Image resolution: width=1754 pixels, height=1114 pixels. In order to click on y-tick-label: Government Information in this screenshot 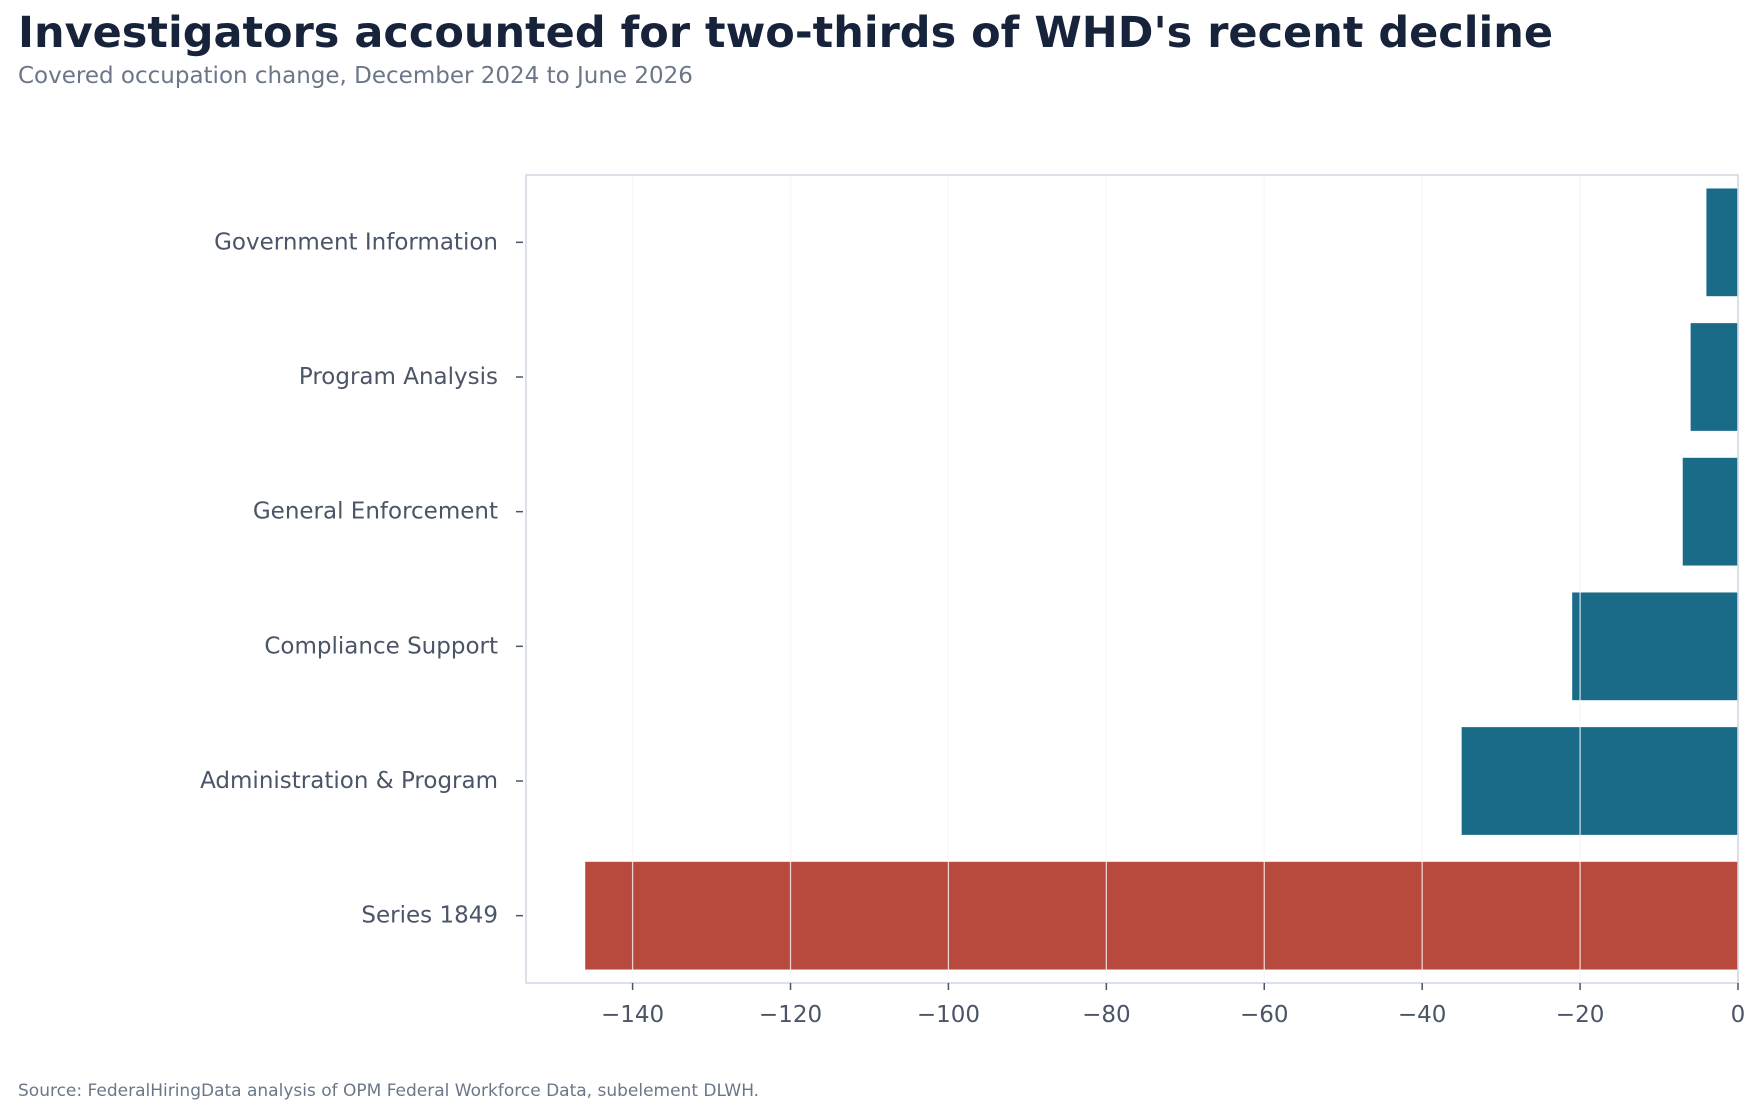, I will do `click(356, 242)`.